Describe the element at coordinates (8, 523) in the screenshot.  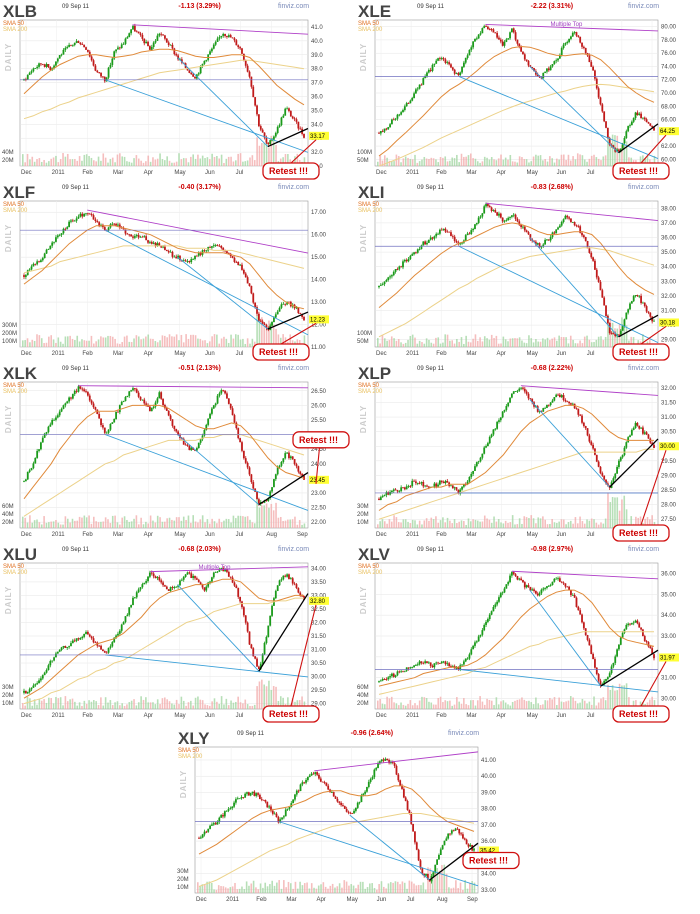
I see `volume-tick-label: 20M` at that location.